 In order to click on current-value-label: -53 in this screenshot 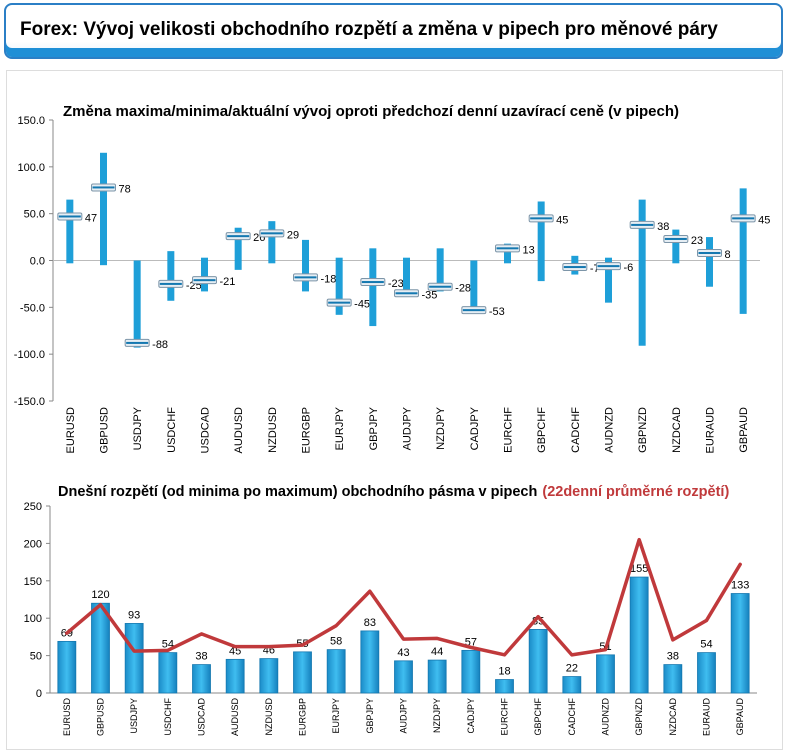, I will do `click(497, 312)`.